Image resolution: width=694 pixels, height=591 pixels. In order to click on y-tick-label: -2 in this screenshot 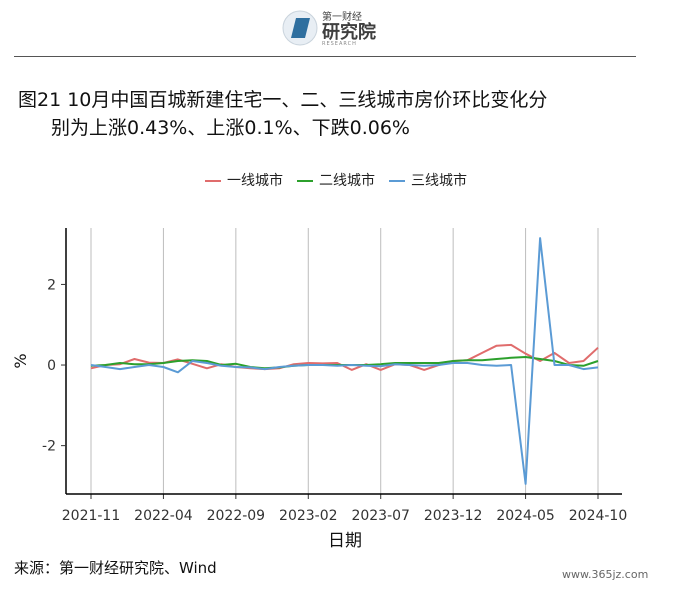, I will do `click(49, 447)`.